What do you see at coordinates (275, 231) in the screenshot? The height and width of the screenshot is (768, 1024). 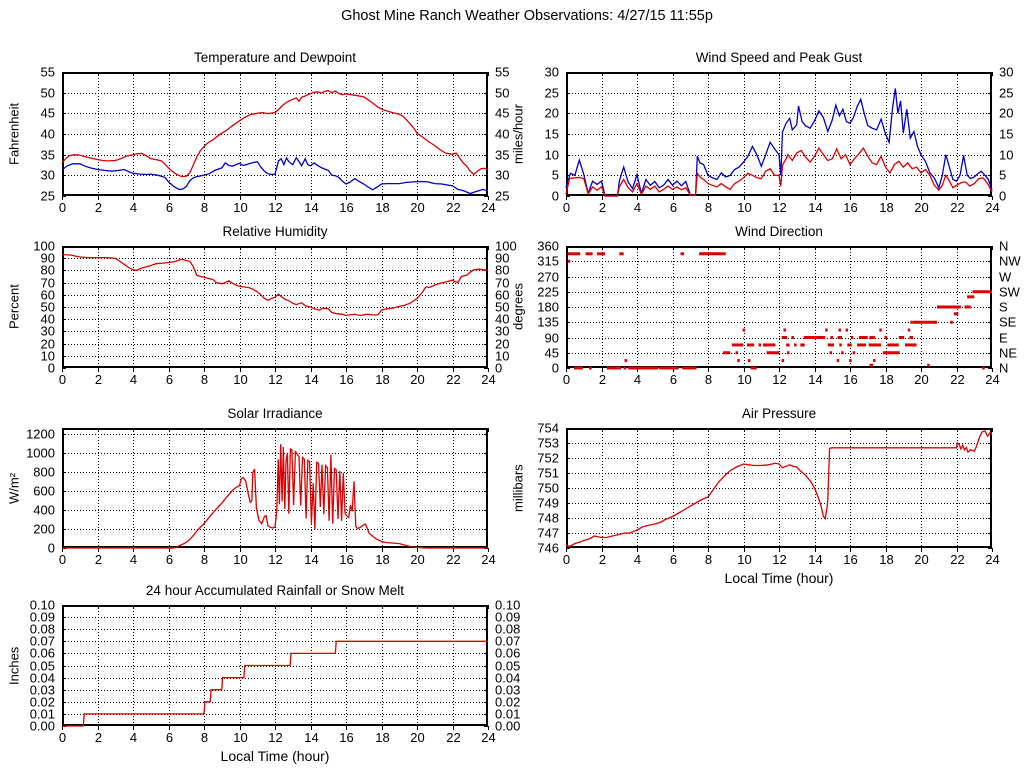 I see `chart-title: Relative Humidity` at bounding box center [275, 231].